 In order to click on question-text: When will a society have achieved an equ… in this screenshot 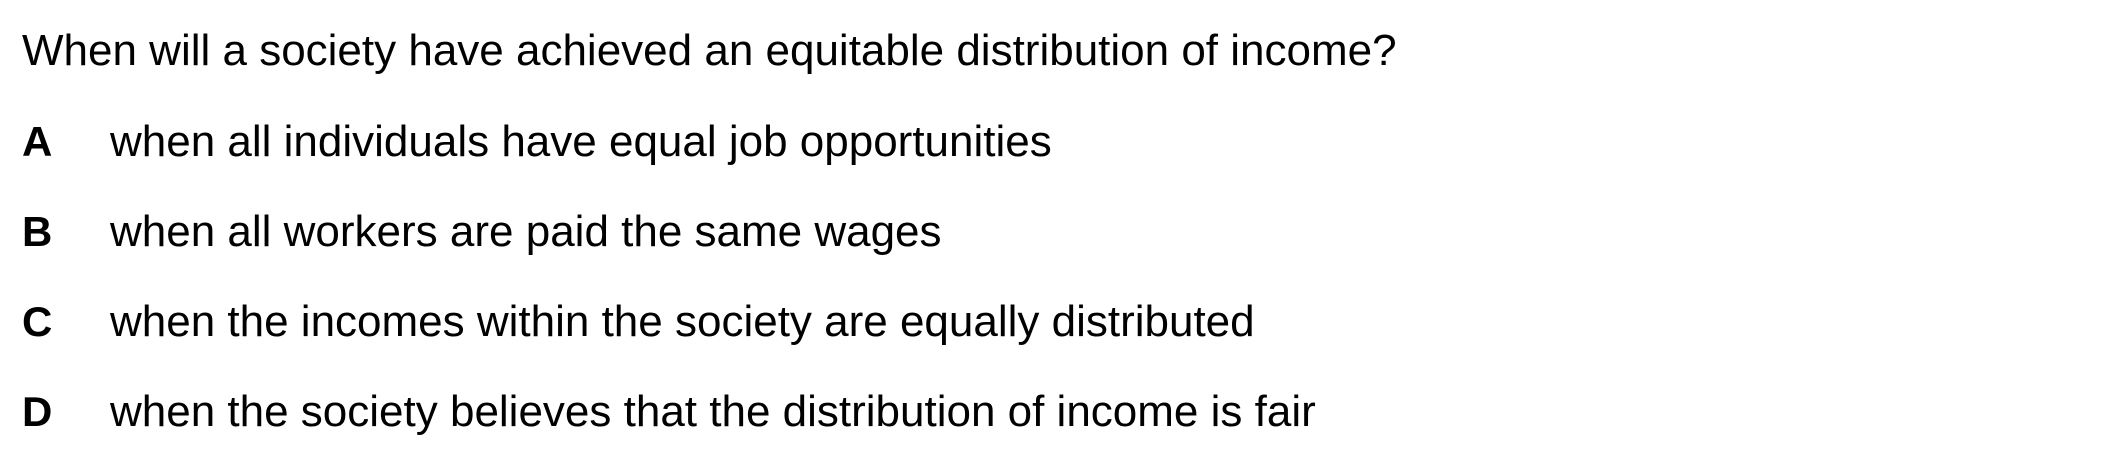, I will do `click(709, 50)`.